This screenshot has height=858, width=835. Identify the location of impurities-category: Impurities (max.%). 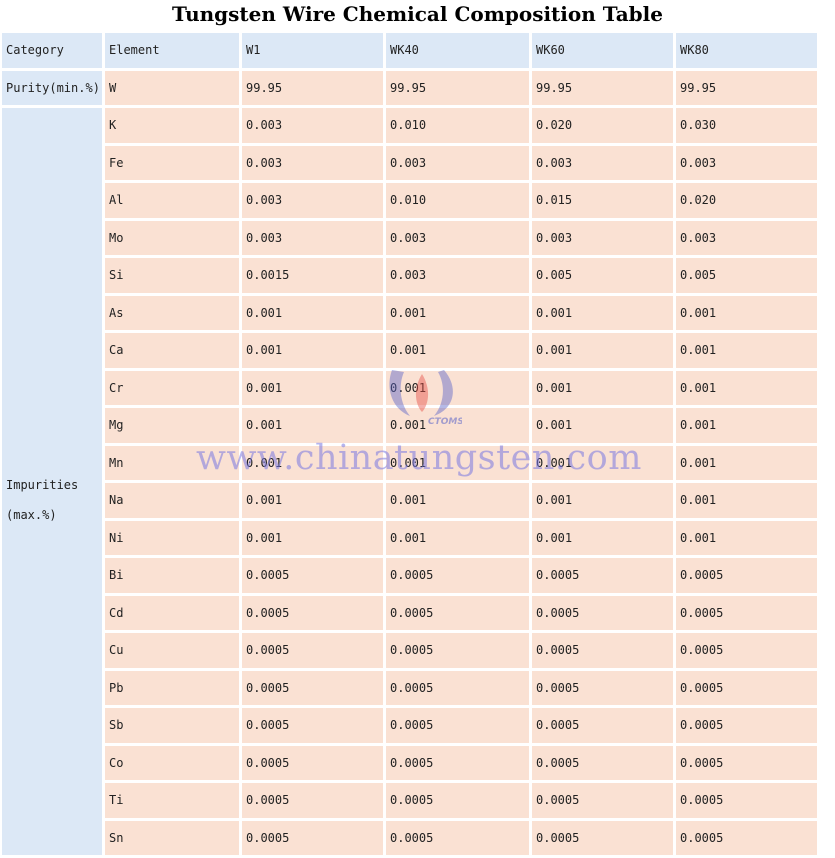
(52, 481).